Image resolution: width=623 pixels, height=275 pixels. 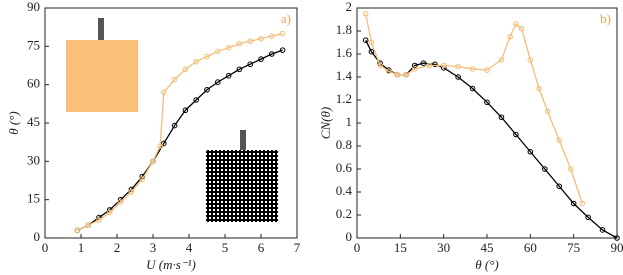 I want to click on mesh-plate-icon, so click(x=242, y=176).